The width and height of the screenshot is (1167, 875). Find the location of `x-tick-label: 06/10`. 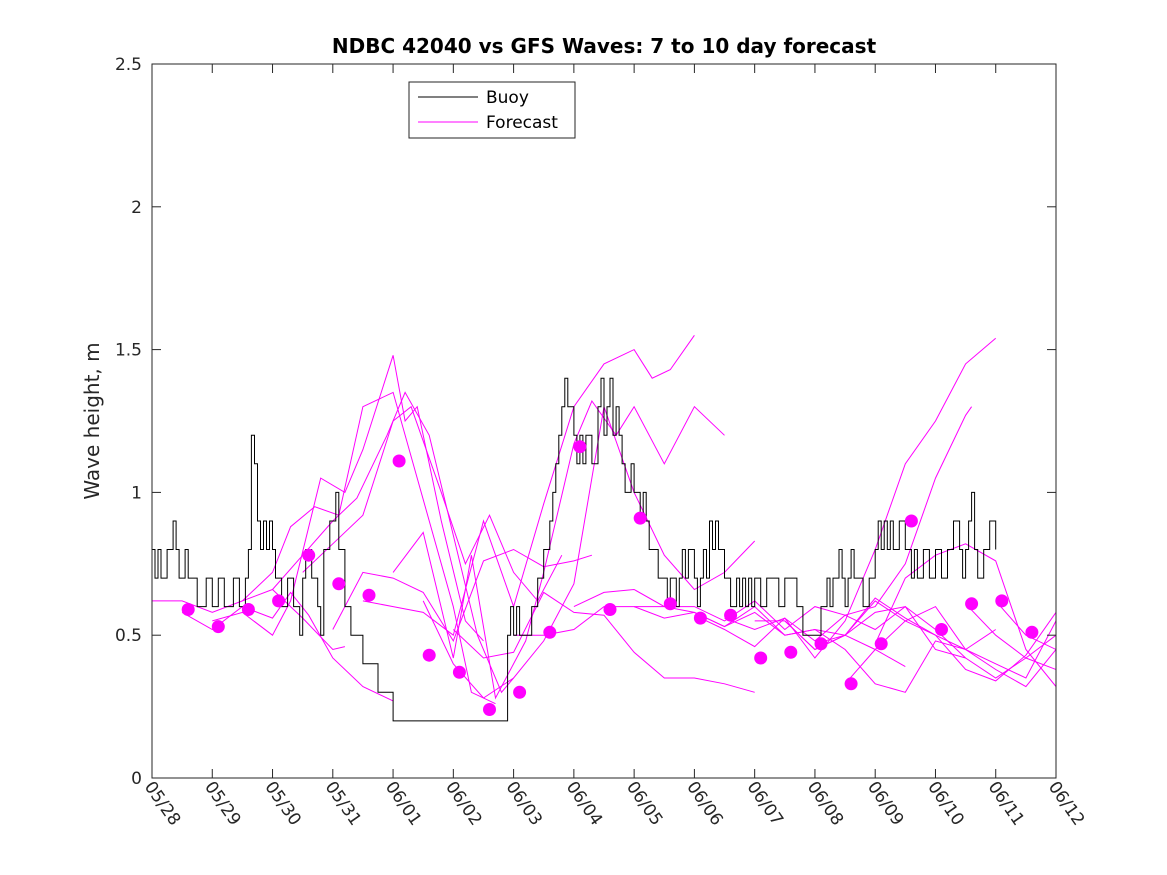

x-tick-label: 06/10 is located at coordinates (945, 804).